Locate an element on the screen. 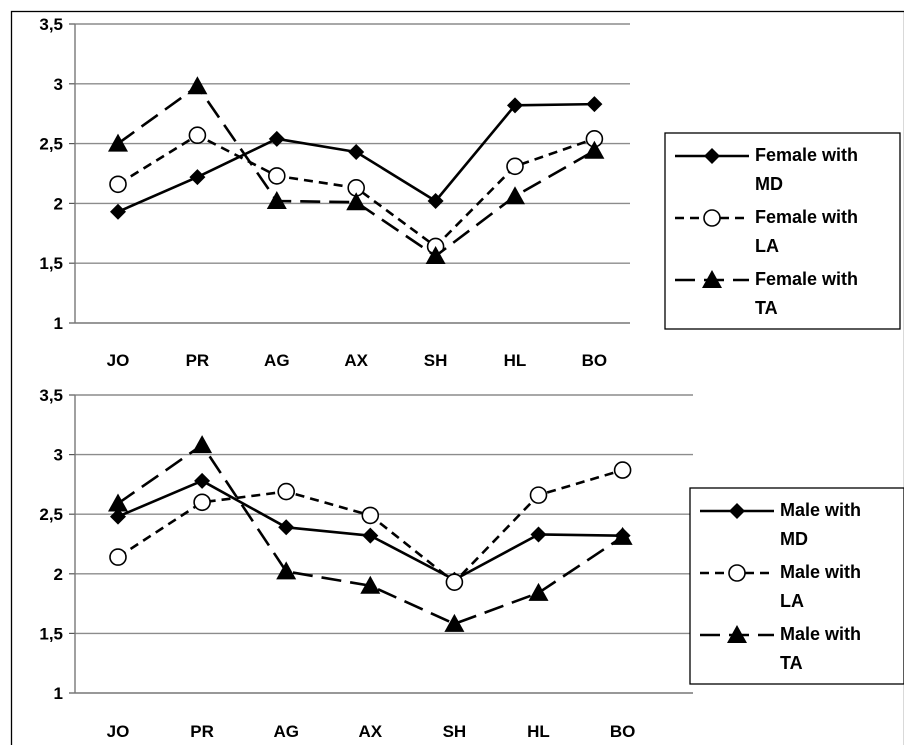 The width and height of the screenshot is (904, 745). legend: Male with MD Male with LA Male with TA is located at coordinates (796, 586).